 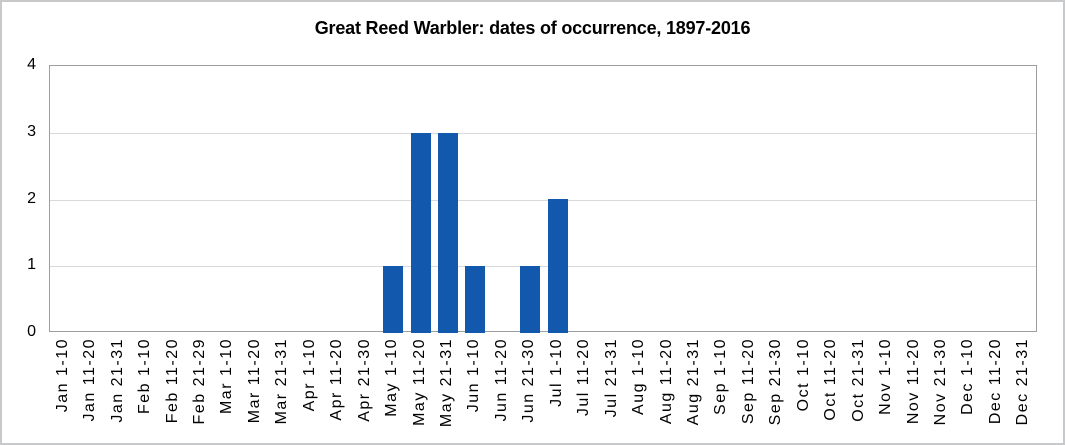 What do you see at coordinates (31, 64) in the screenshot?
I see `y-axis-tick-label: 4` at bounding box center [31, 64].